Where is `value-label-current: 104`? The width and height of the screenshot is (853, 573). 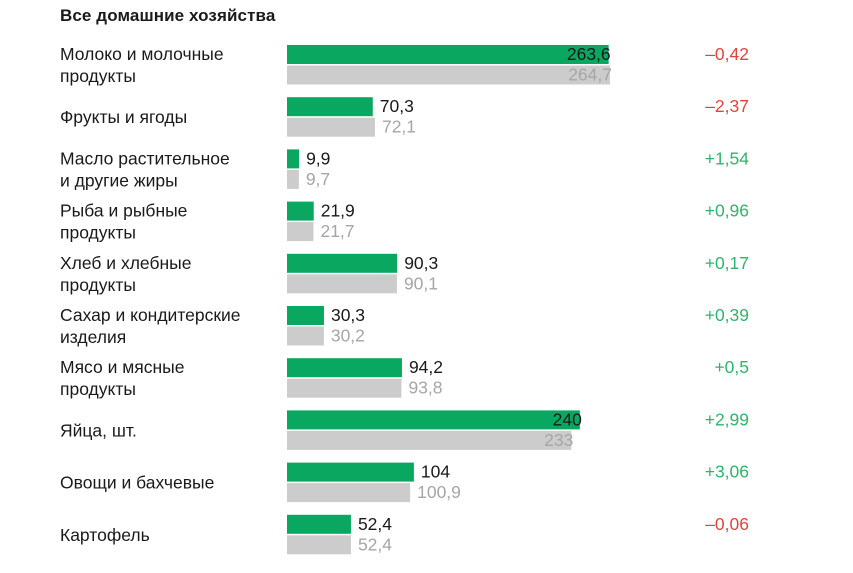 value-label-current: 104 is located at coordinates (435, 472).